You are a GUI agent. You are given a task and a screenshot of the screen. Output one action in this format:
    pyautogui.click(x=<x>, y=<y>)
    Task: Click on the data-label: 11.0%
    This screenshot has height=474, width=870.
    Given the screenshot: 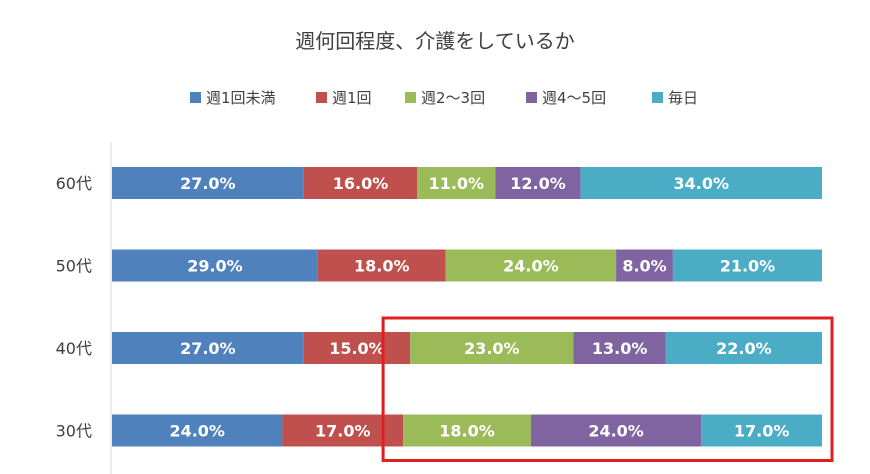 What is the action you would take?
    pyautogui.click(x=457, y=183)
    